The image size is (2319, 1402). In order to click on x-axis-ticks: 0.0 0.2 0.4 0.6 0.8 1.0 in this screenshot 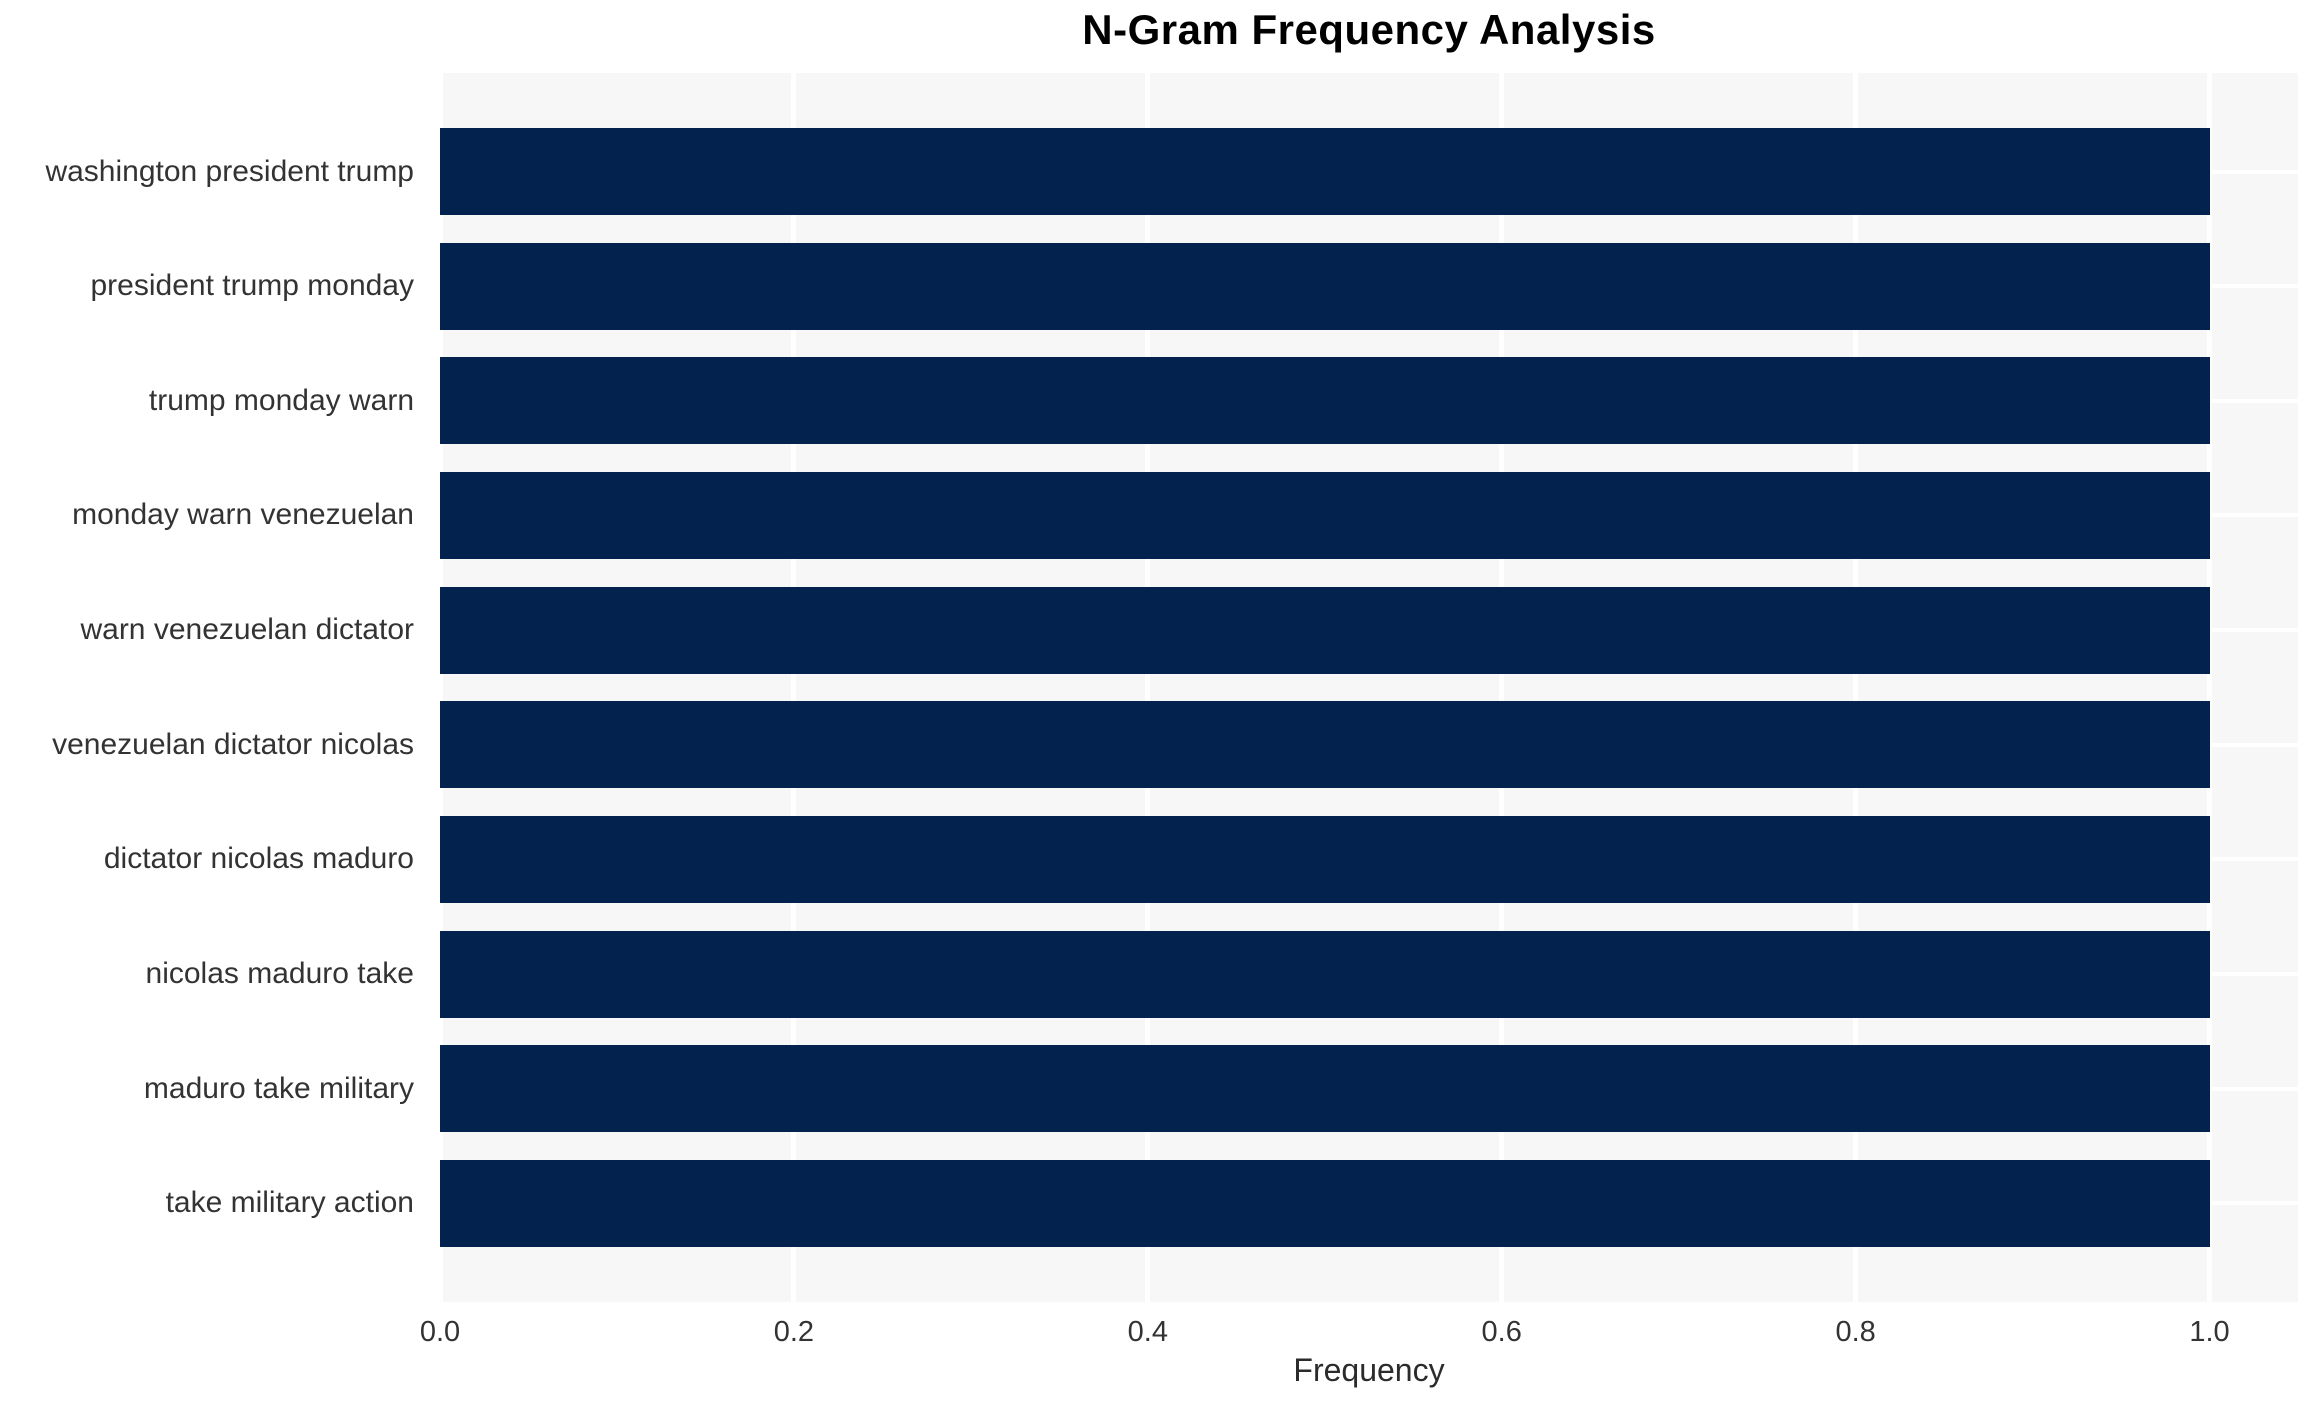, I will do `click(1359, 1330)`.